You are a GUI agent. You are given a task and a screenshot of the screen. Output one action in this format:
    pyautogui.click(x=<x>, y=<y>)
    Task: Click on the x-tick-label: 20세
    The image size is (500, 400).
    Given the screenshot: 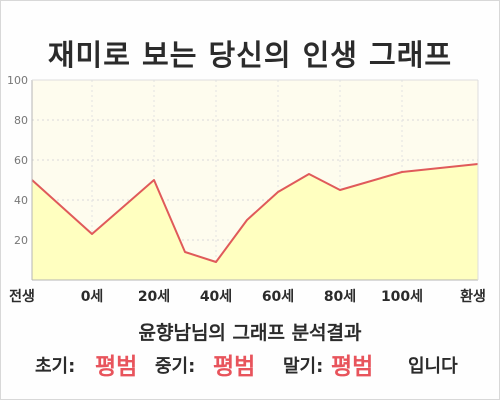 What is the action you would take?
    pyautogui.click(x=154, y=297)
    